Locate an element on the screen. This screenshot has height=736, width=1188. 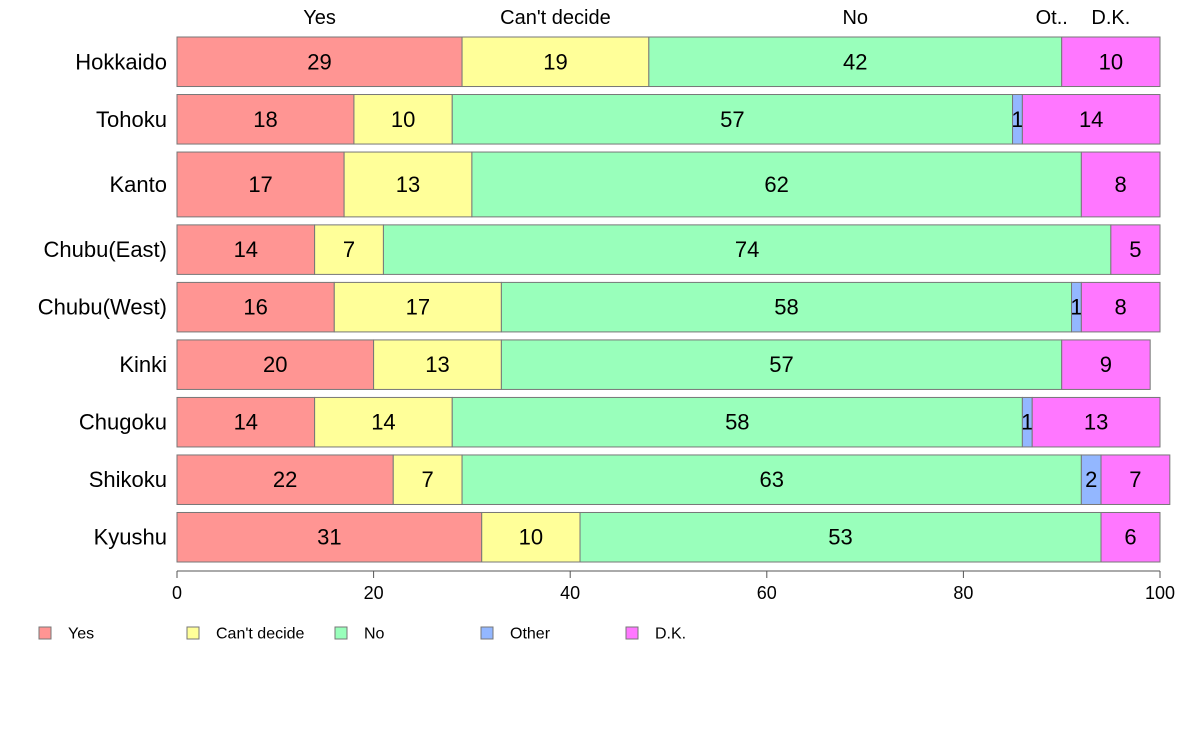
legend-label: Can't decide is located at coordinates (260, 634).